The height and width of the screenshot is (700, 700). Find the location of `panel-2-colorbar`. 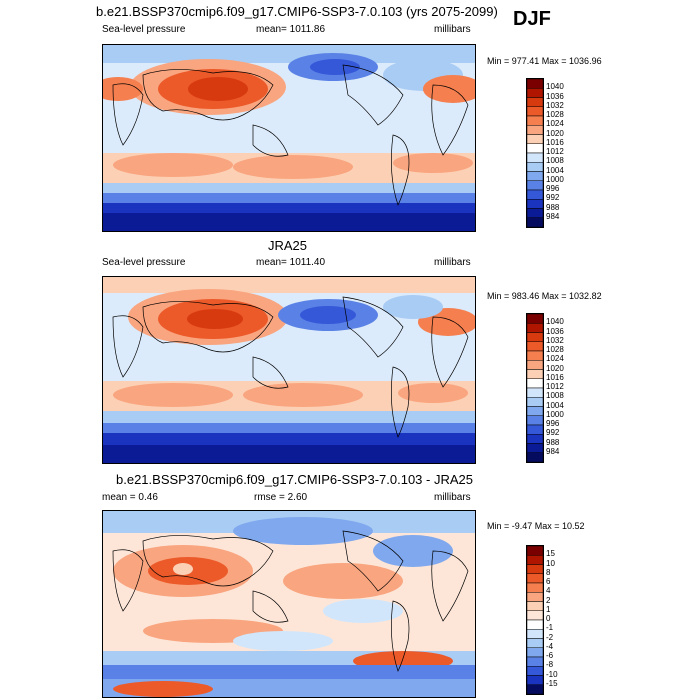

panel-2-colorbar is located at coordinates (535, 388).